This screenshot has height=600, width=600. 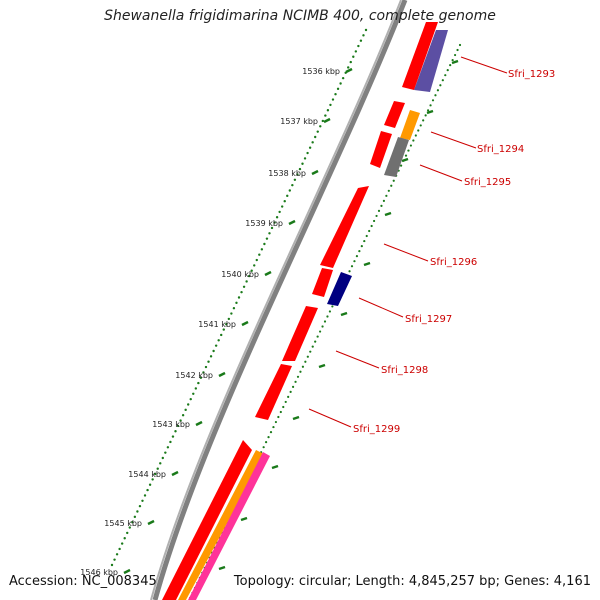 I want to click on gene-label-leader, so click(x=357, y=359).